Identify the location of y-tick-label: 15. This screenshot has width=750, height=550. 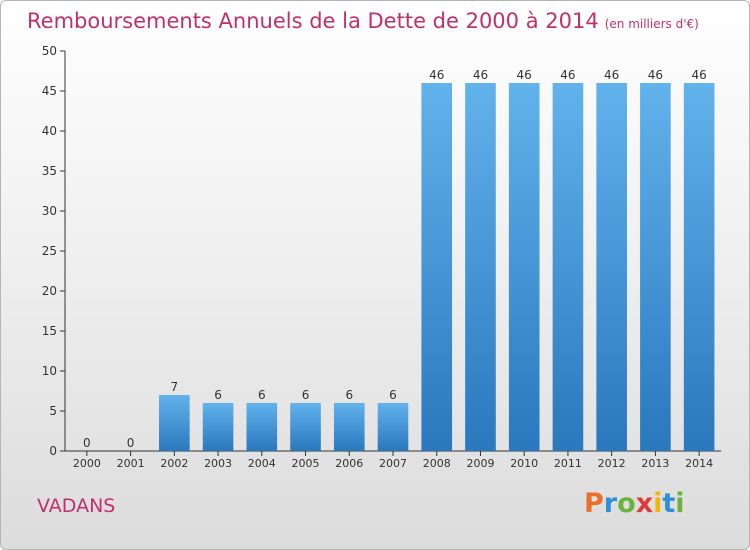
(49, 331).